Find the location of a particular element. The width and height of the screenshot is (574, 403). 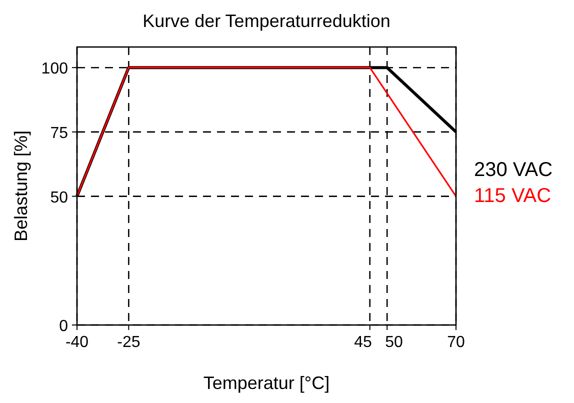

y-tick-label: 75 is located at coordinates (59, 133).